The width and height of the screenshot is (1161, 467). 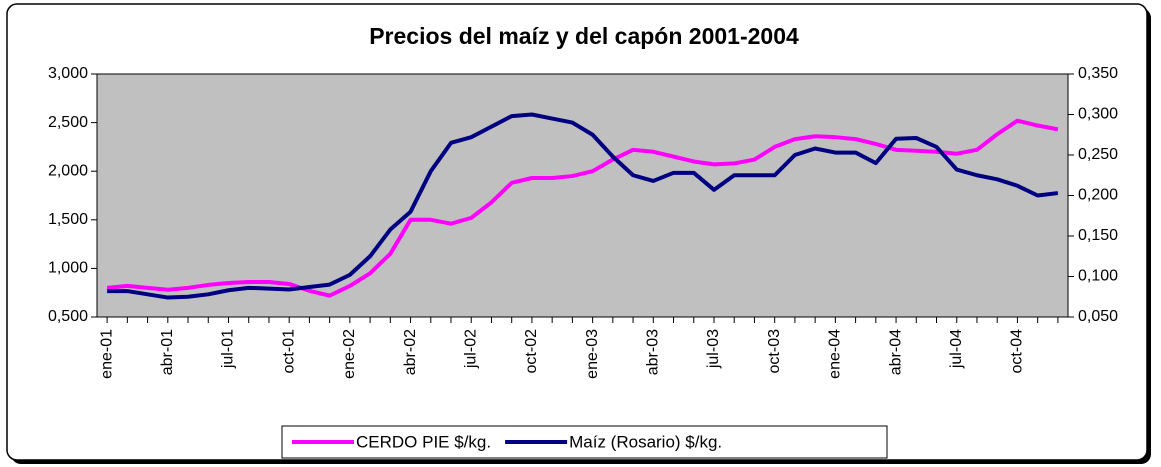 I want to click on y2-tick-label: 0,350, so click(x=1098, y=73).